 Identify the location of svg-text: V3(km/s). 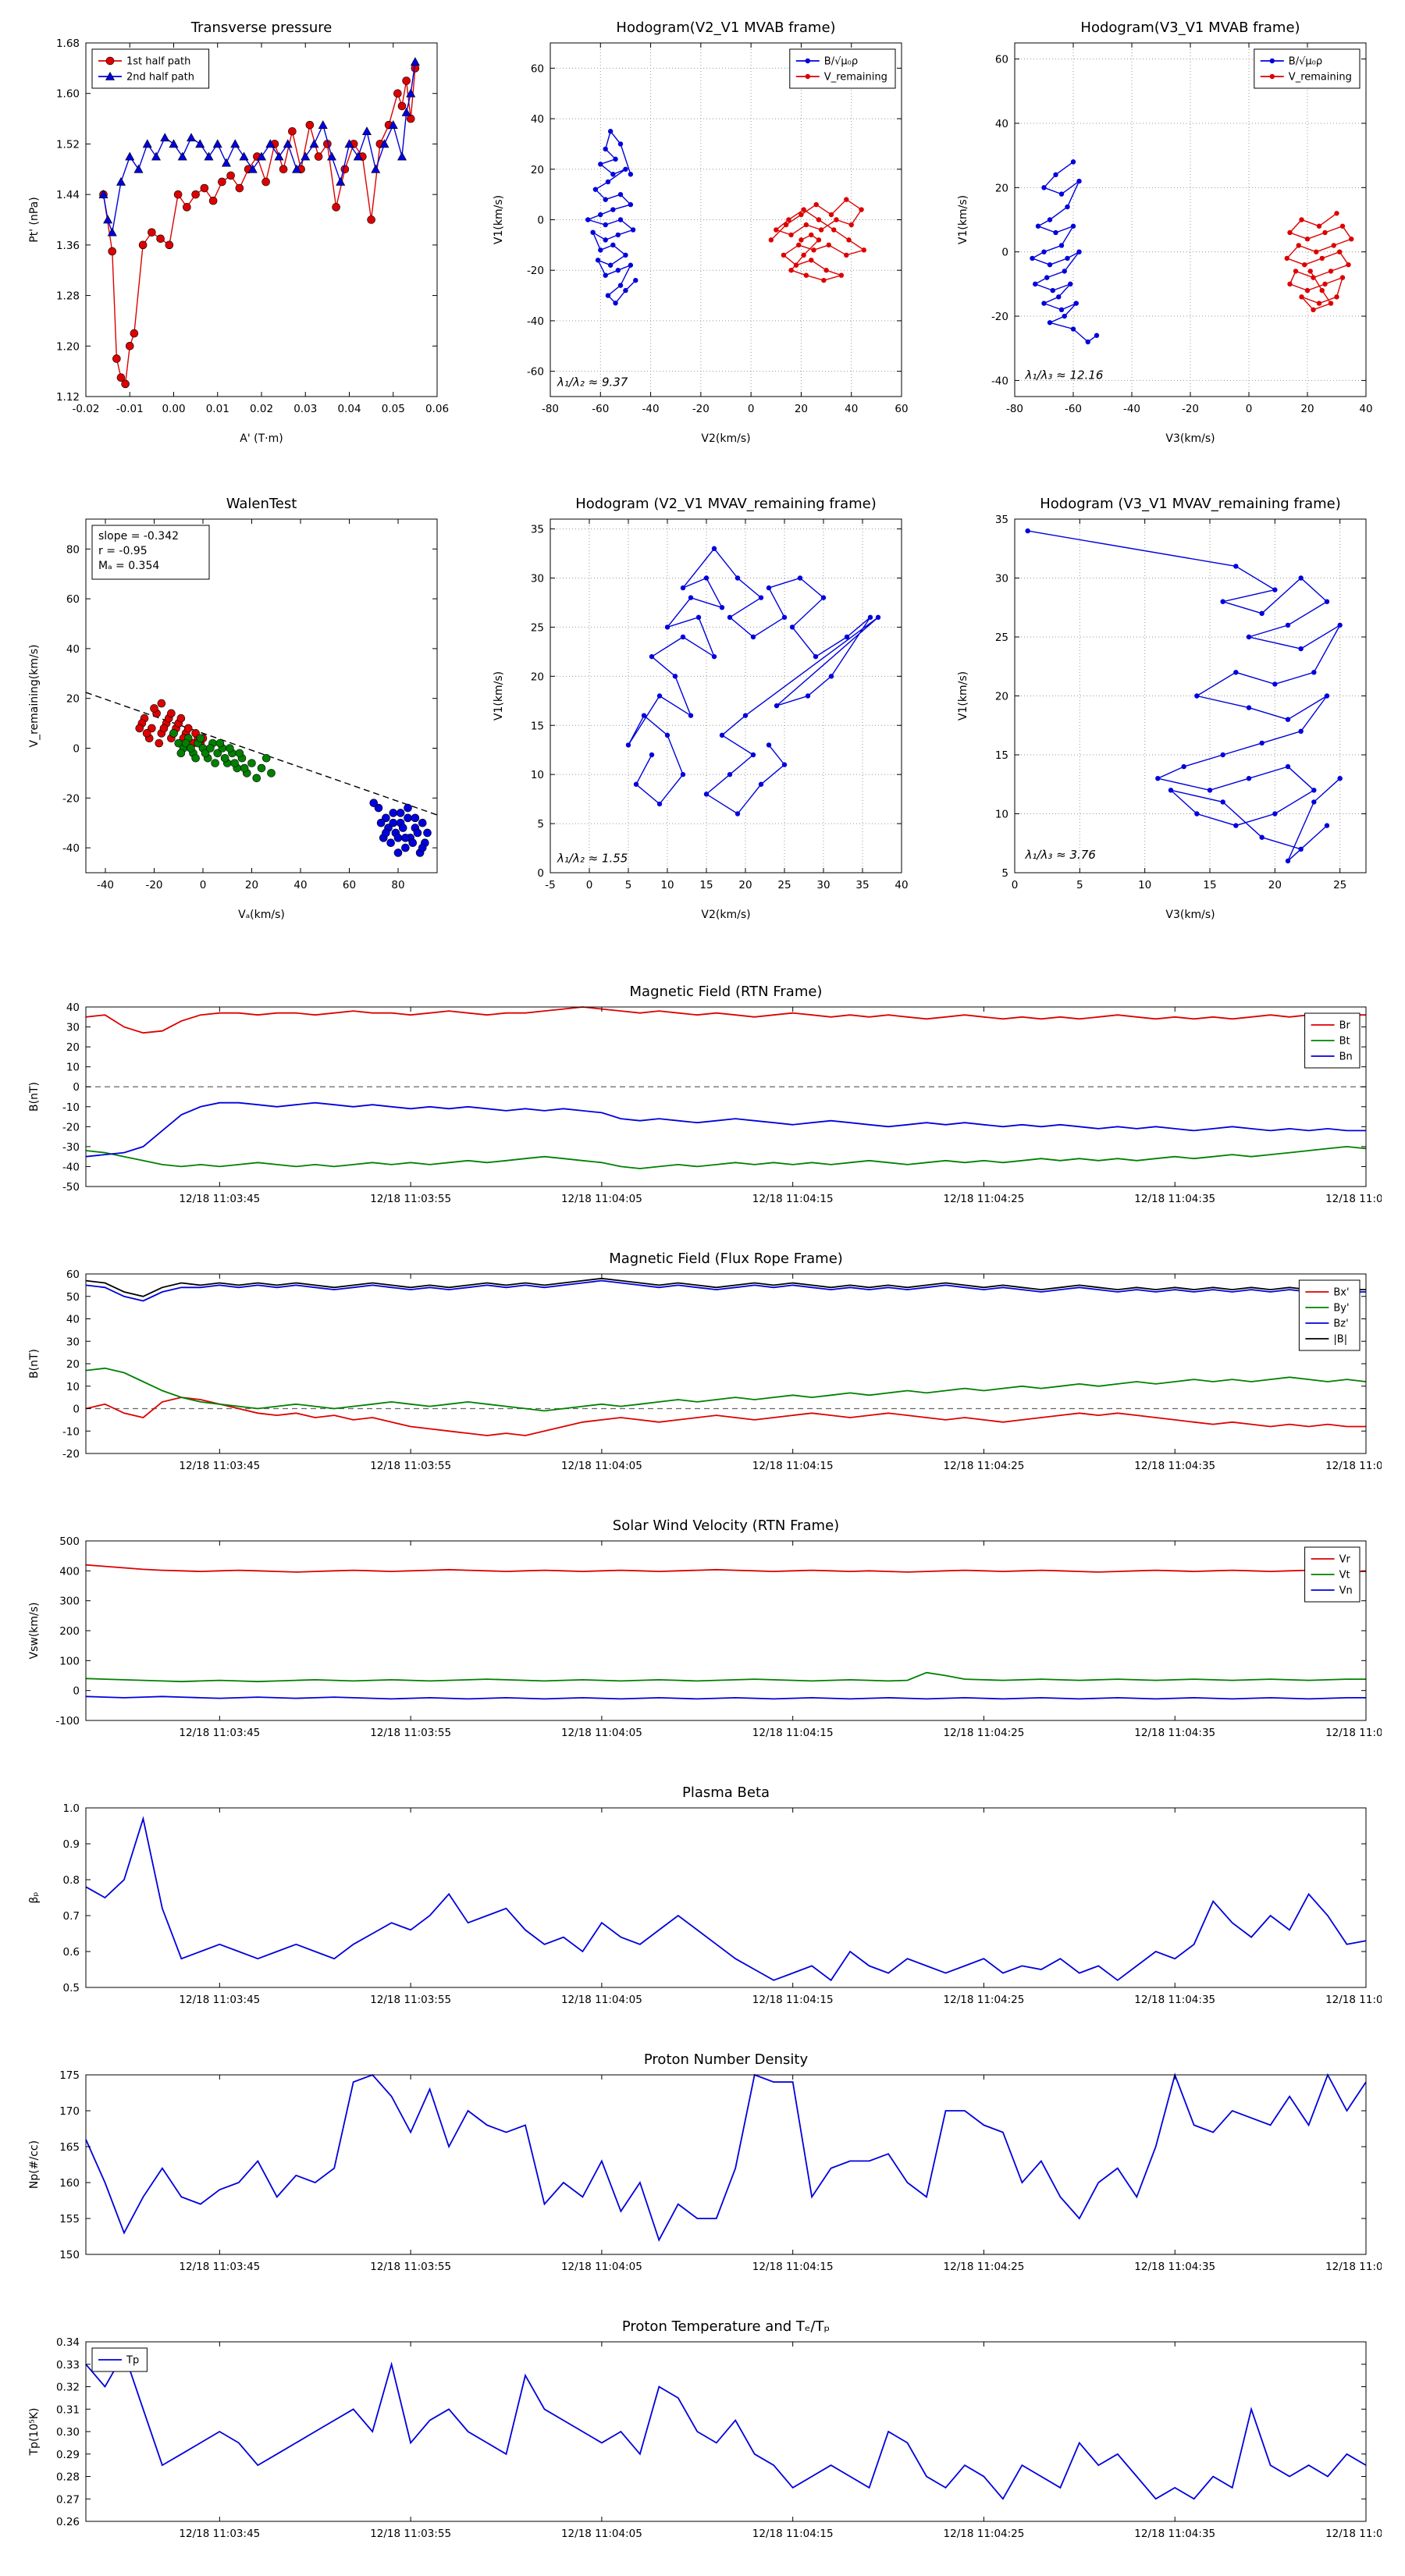
(1190, 915).